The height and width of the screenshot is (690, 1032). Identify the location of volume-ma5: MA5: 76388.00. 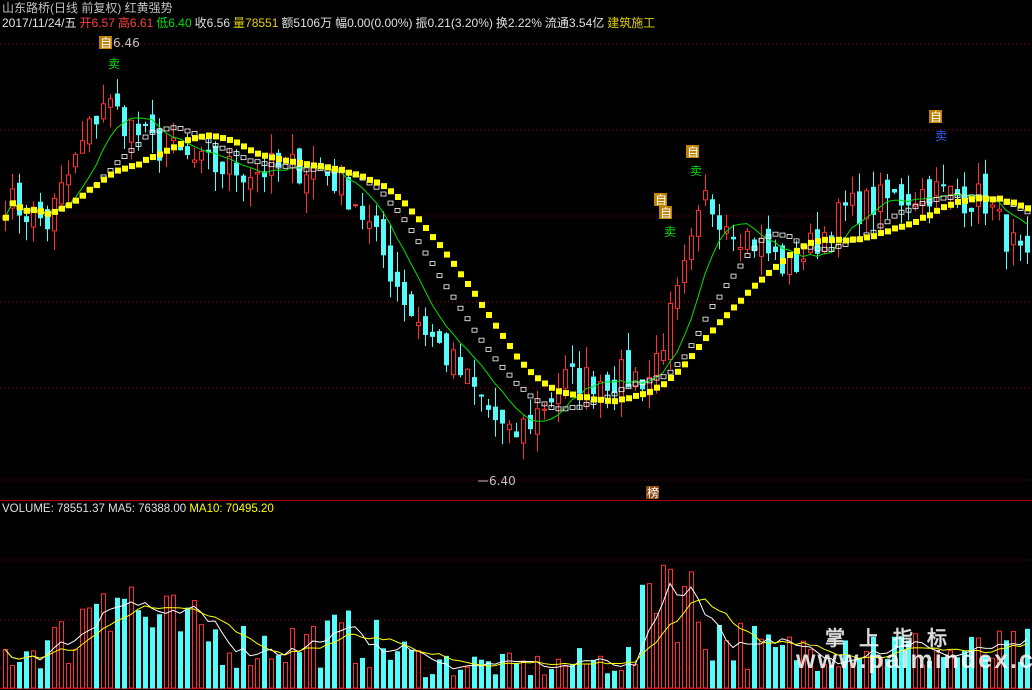
(147, 509).